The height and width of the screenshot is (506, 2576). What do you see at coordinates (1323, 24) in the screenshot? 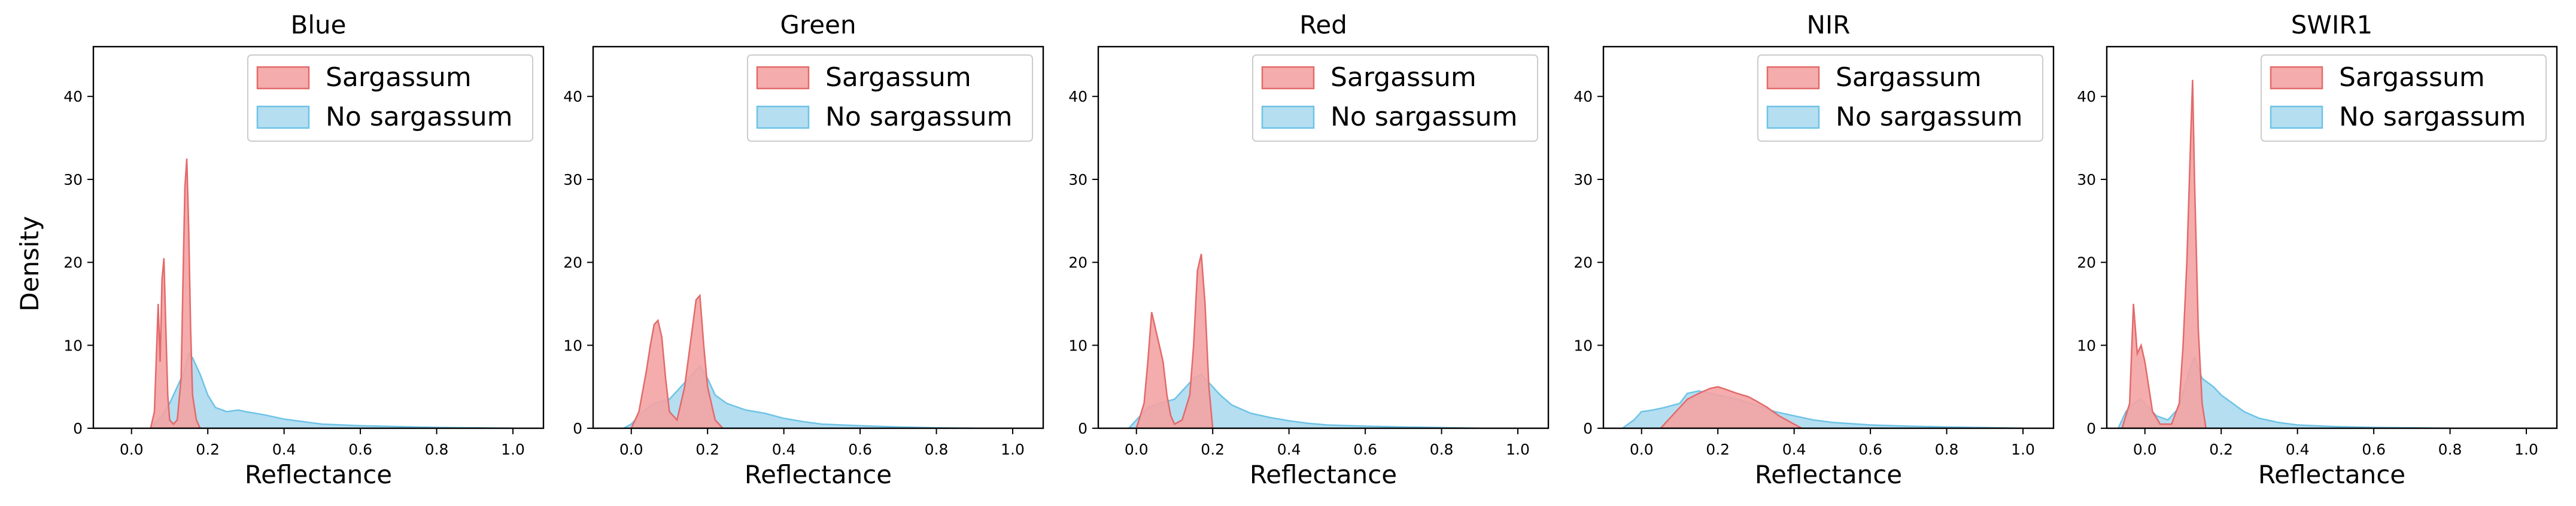
I see `subplot-title: Red` at bounding box center [1323, 24].